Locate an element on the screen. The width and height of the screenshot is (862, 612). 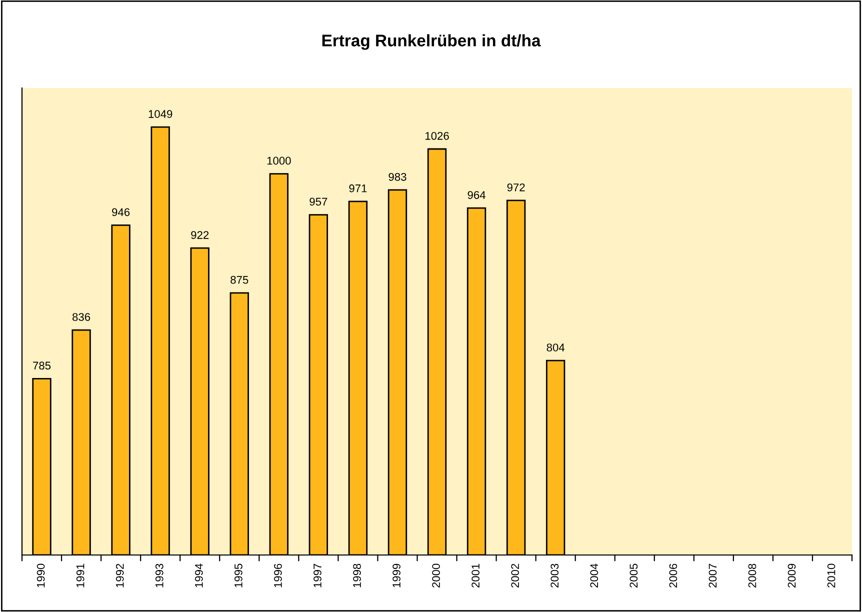
x-tick-label: 2005 is located at coordinates (634, 576).